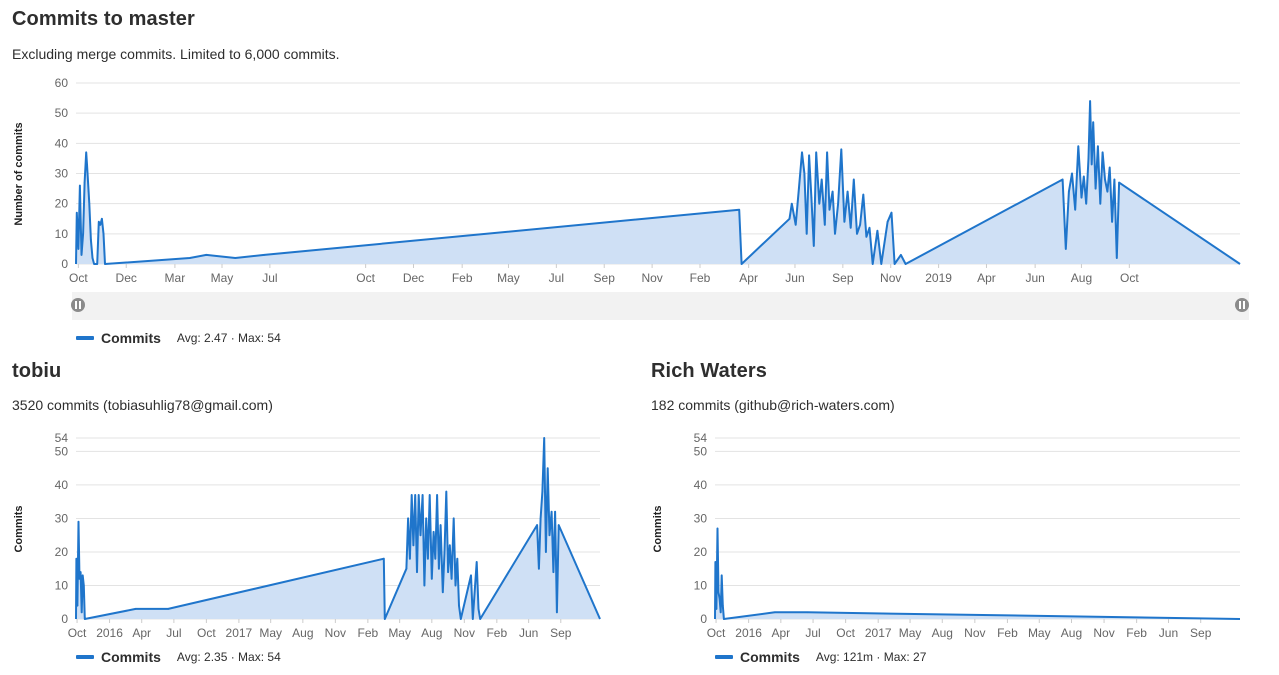 The width and height of the screenshot is (1279, 675). I want to click on contributor-name: tobiu, so click(37, 371).